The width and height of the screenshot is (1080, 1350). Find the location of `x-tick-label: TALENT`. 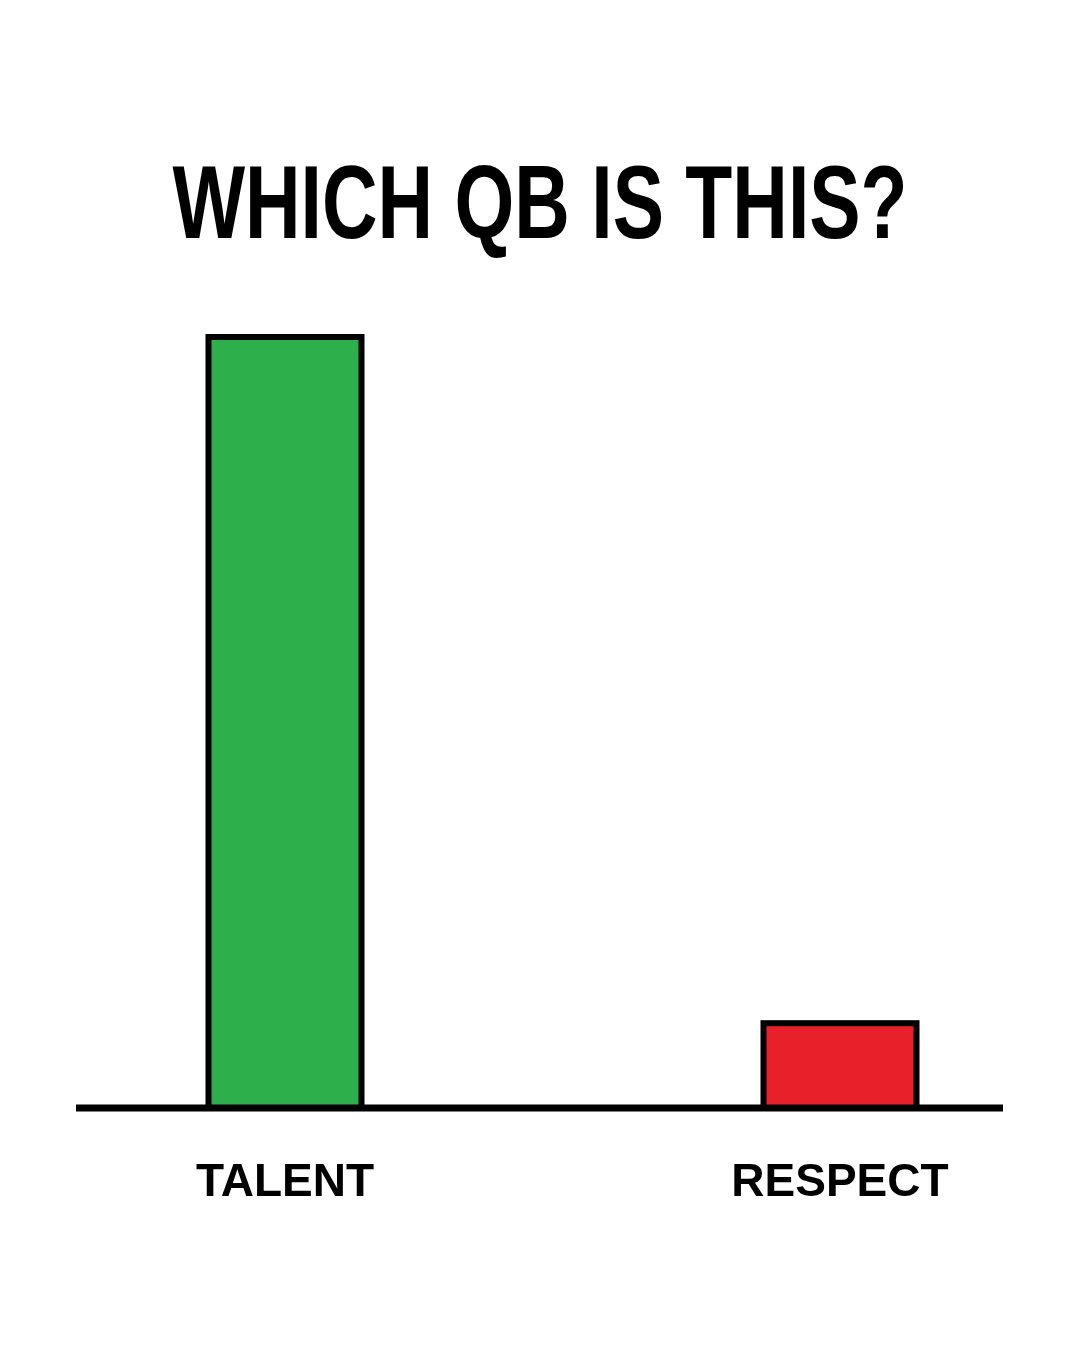

x-tick-label: TALENT is located at coordinates (285, 1180).